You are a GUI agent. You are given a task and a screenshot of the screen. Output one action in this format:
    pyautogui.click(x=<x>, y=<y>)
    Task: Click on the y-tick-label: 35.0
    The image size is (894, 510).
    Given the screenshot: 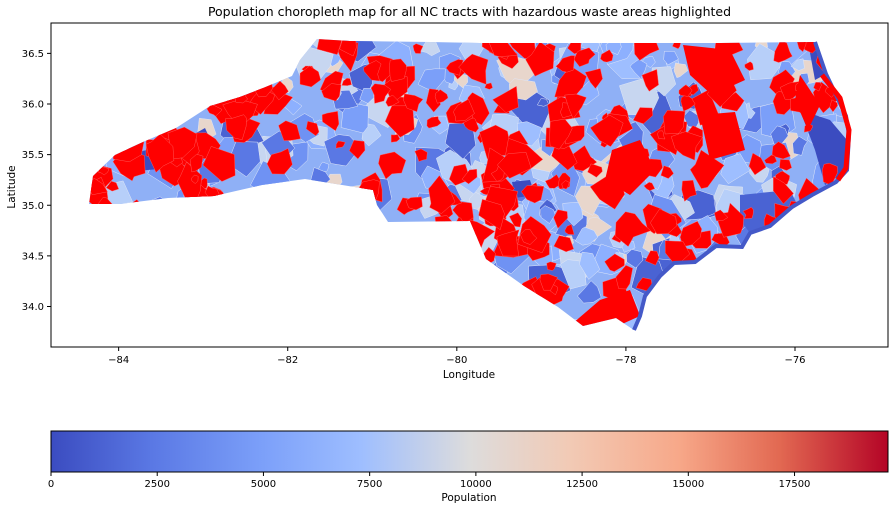 What is the action you would take?
    pyautogui.click(x=33, y=206)
    